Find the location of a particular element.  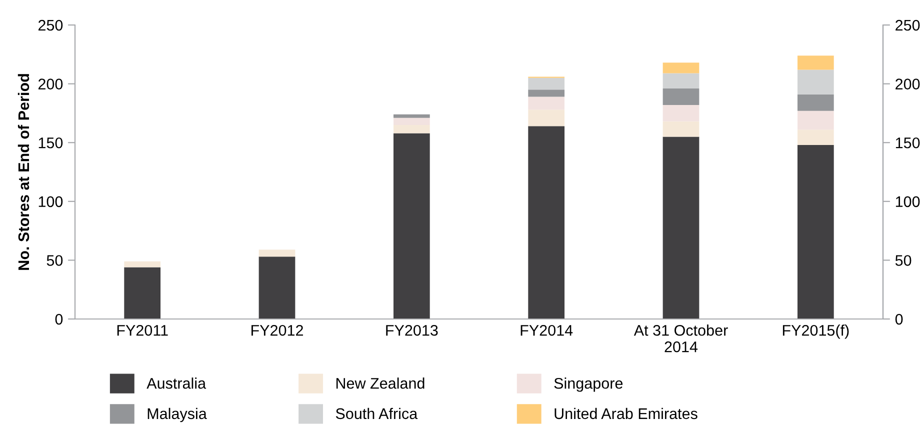

y-tick-label: 50 is located at coordinates (54, 260).